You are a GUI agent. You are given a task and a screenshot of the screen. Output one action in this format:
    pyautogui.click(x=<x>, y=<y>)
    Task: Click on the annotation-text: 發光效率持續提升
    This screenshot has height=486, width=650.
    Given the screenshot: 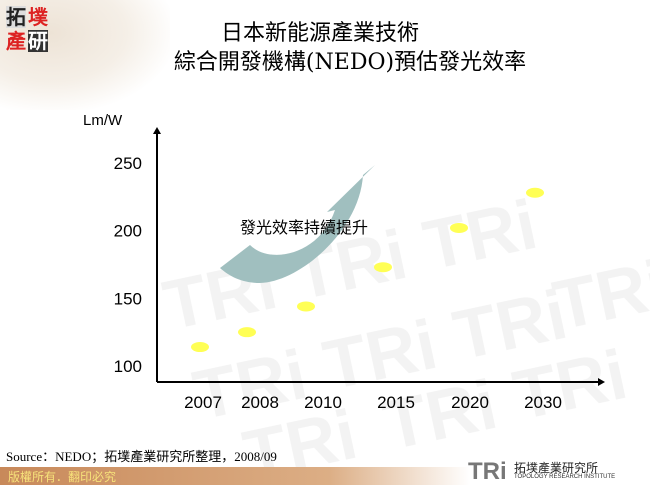 What is the action you would take?
    pyautogui.click(x=304, y=227)
    